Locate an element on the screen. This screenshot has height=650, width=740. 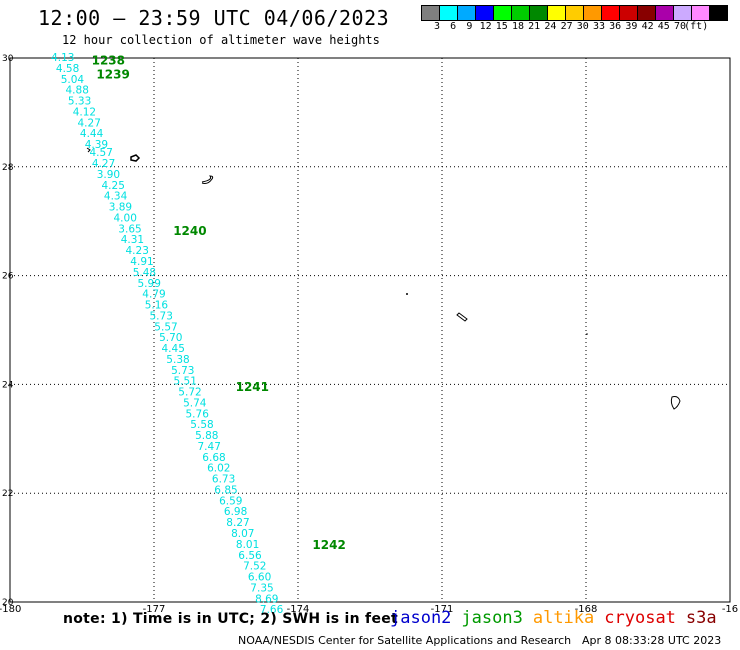
color-scale-label: 15 is located at coordinates (501, 26).